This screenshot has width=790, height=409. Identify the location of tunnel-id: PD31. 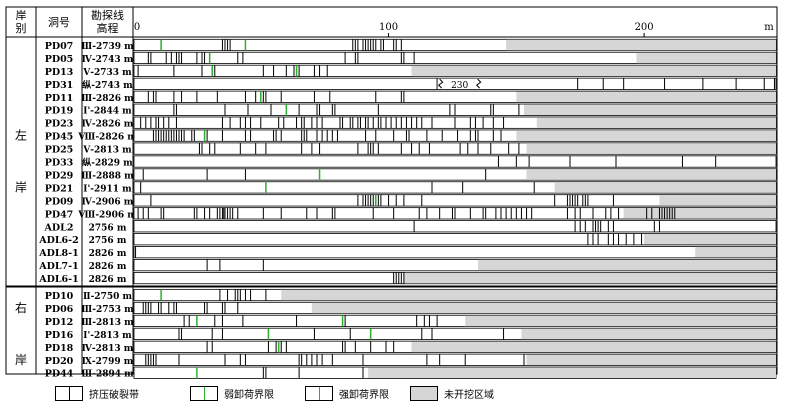
(59, 85).